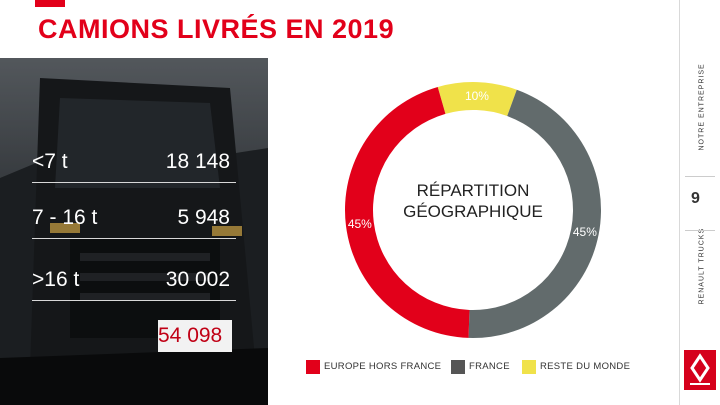 The width and height of the screenshot is (720, 405). Describe the element at coordinates (700, 370) in the screenshot. I see `renault-trucks-logo` at that location.